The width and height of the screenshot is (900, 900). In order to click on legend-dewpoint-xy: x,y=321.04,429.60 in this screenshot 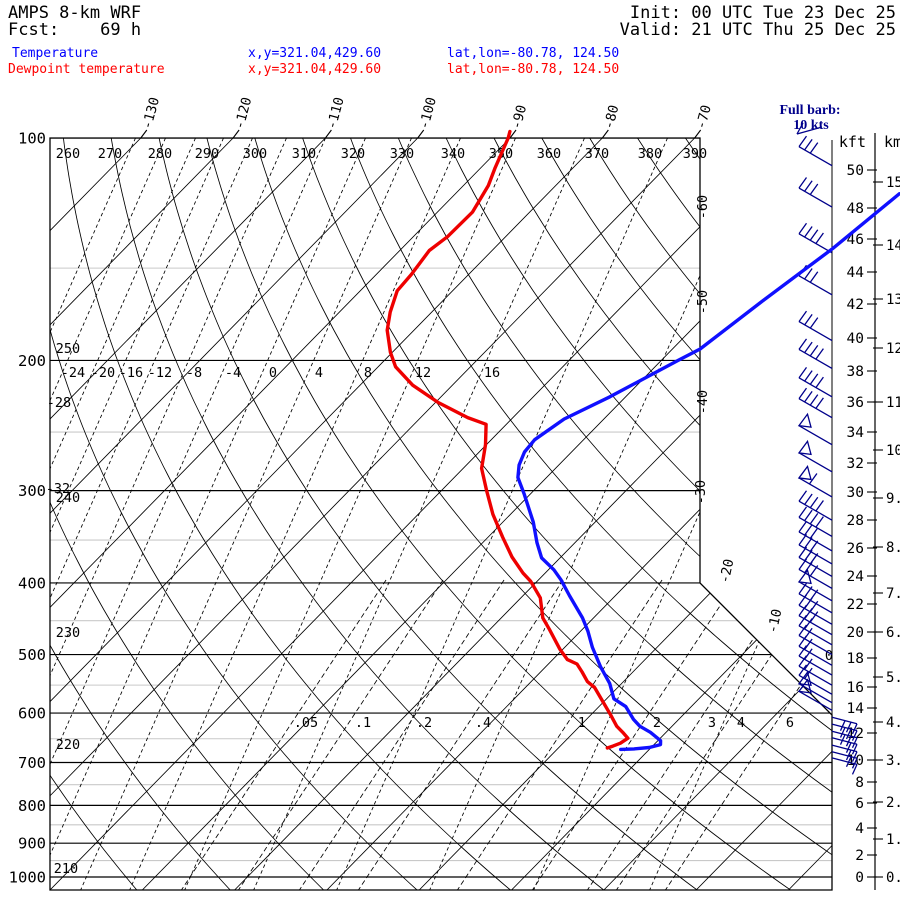, I will do `click(315, 69)`.